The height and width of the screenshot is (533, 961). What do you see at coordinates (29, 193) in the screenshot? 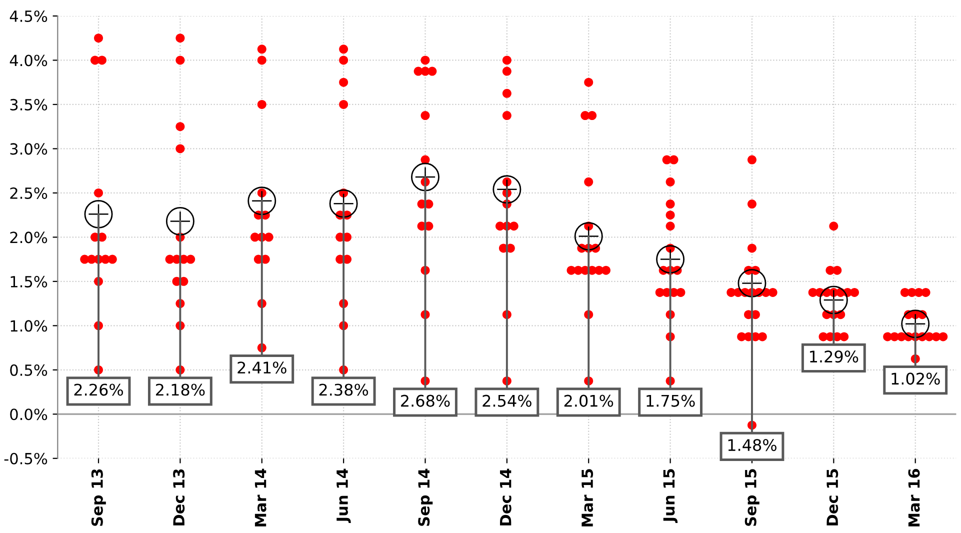
I see `y-tick-label: 2.5%` at bounding box center [29, 193].